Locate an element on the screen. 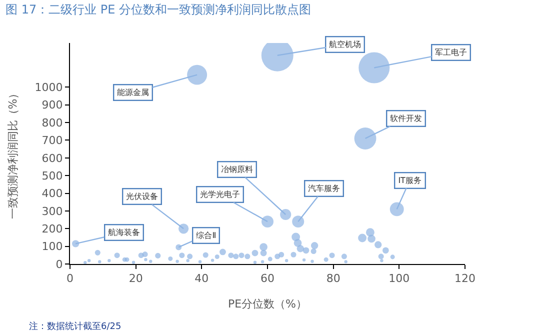 Image resolution: width=550 pixels, height=335 pixels. annotation: 光学光电子 is located at coordinates (220, 195).